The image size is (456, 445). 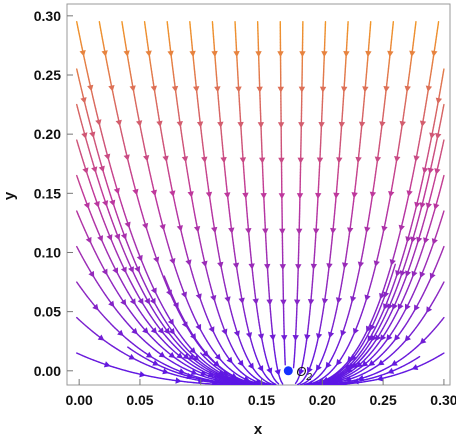 What do you see at coordinates (79, 400) in the screenshot?
I see `x-tick-label: 0.00` at bounding box center [79, 400].